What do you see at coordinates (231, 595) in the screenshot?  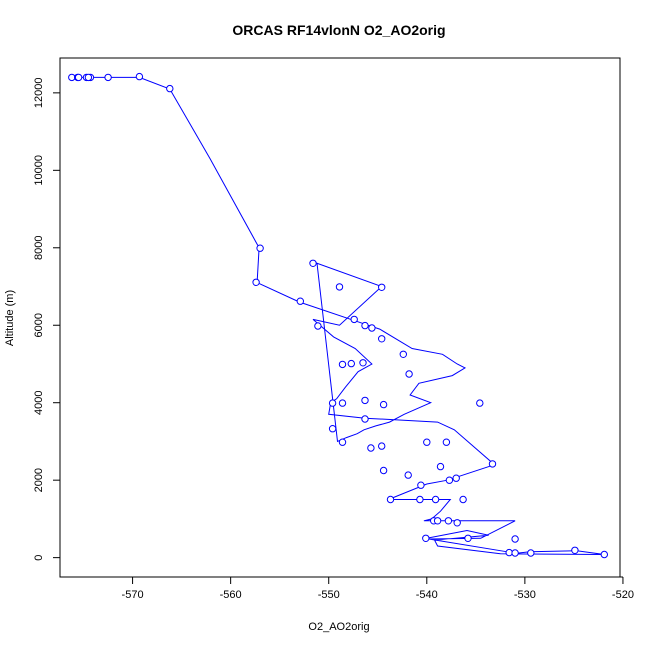 I see `x-tick-label: -560` at bounding box center [231, 595].